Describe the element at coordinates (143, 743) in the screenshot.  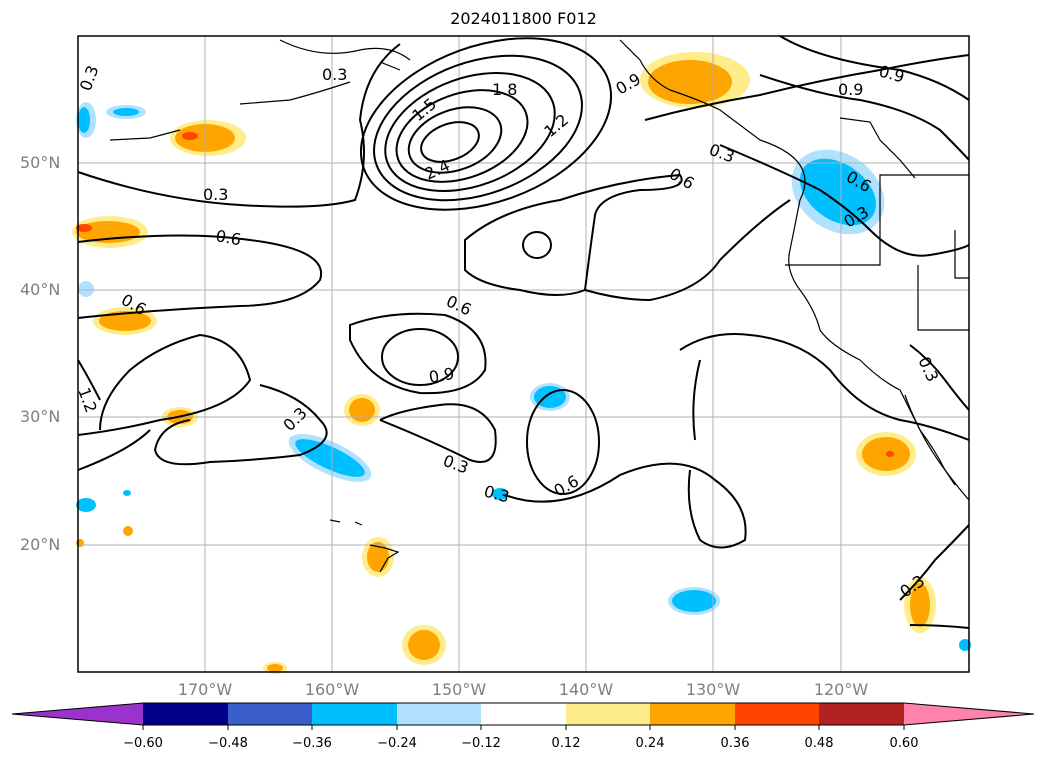
I see `colorbar-tick-label: −0.60` at that location.